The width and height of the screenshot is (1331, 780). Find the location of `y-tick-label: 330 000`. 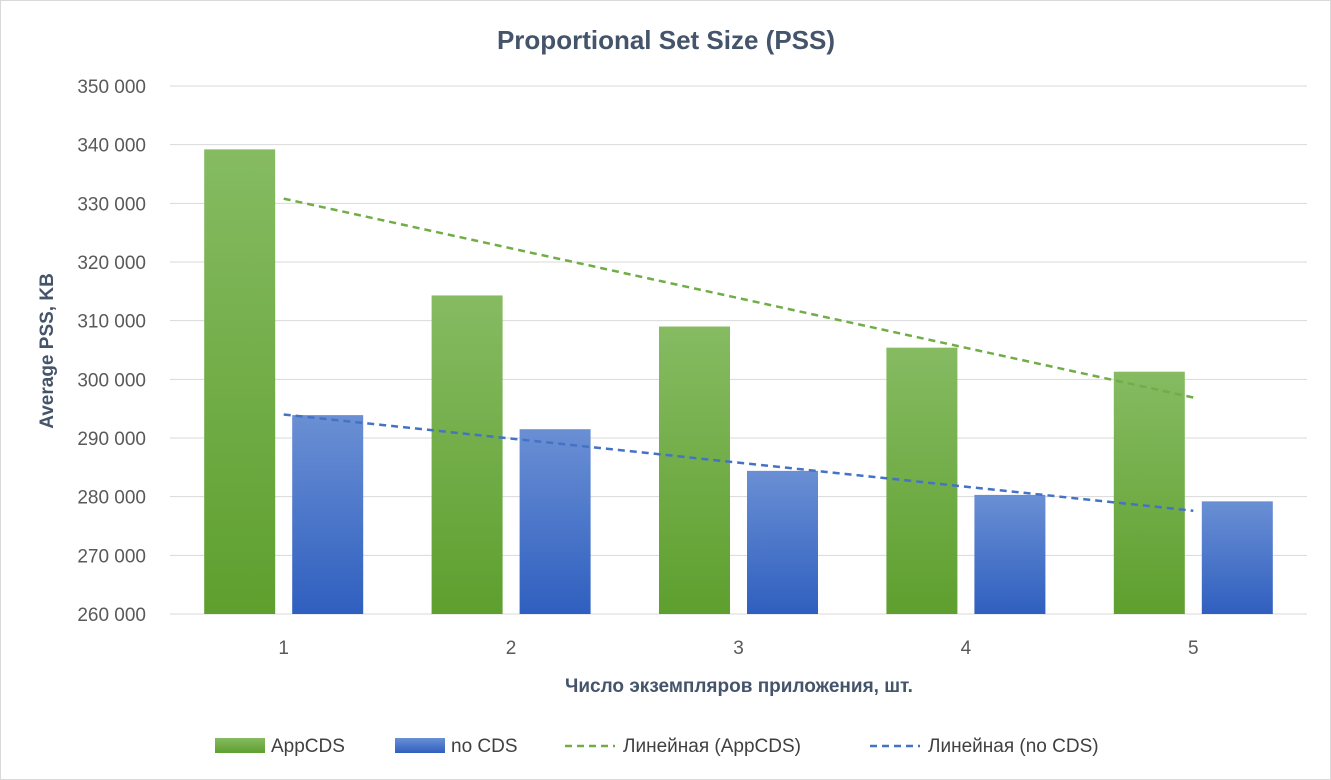

y-tick-label: 330 000 is located at coordinates (111, 204).